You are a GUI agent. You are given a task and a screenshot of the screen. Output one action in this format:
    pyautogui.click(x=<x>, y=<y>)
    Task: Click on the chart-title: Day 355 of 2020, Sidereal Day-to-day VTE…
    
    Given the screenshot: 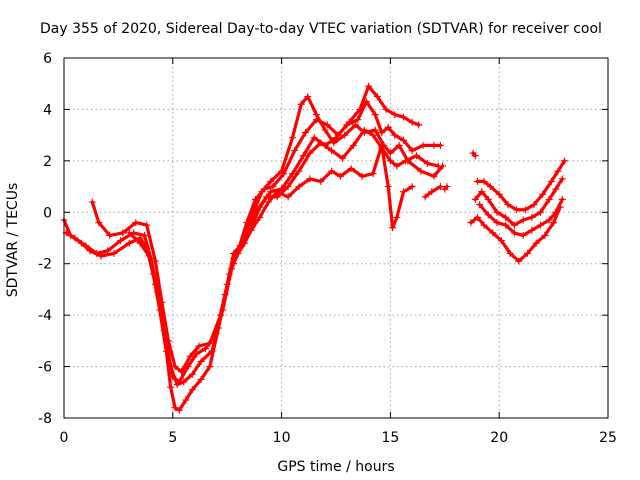 What is the action you would take?
    pyautogui.click(x=321, y=29)
    